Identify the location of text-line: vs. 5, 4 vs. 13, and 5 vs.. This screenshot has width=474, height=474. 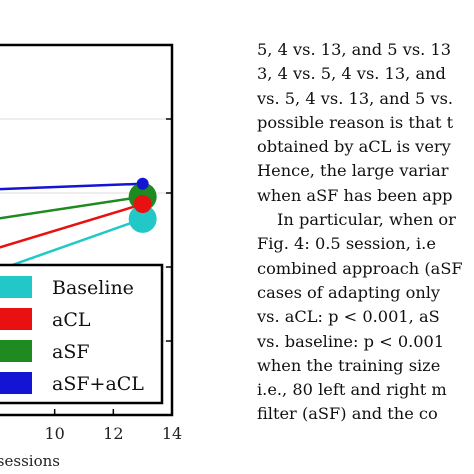
(355, 98).